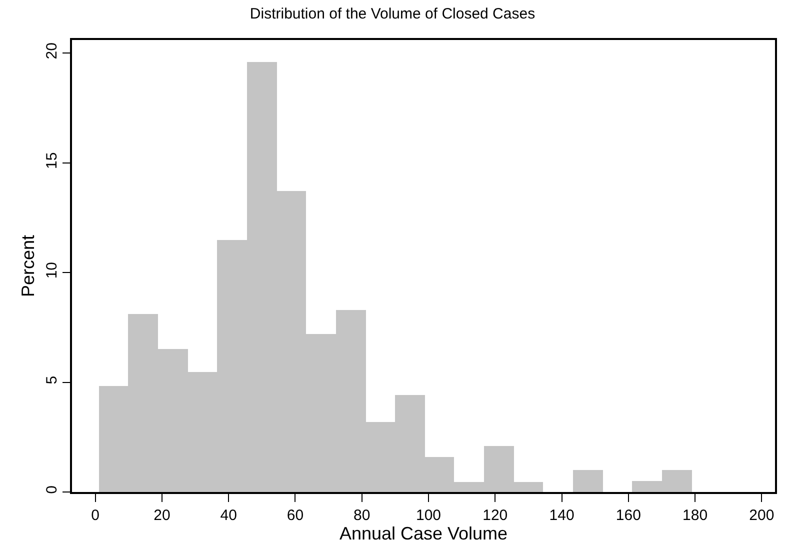  What do you see at coordinates (695, 515) in the screenshot?
I see `x-tick-label: 180` at bounding box center [695, 515].